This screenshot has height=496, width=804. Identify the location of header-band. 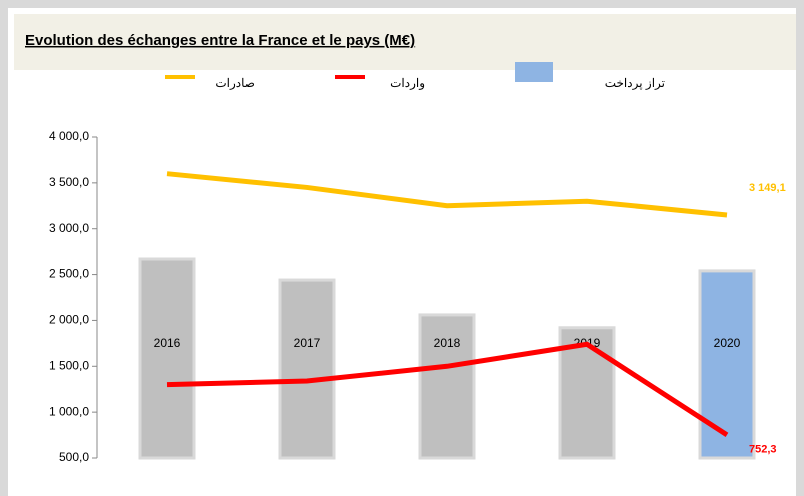
(405, 42).